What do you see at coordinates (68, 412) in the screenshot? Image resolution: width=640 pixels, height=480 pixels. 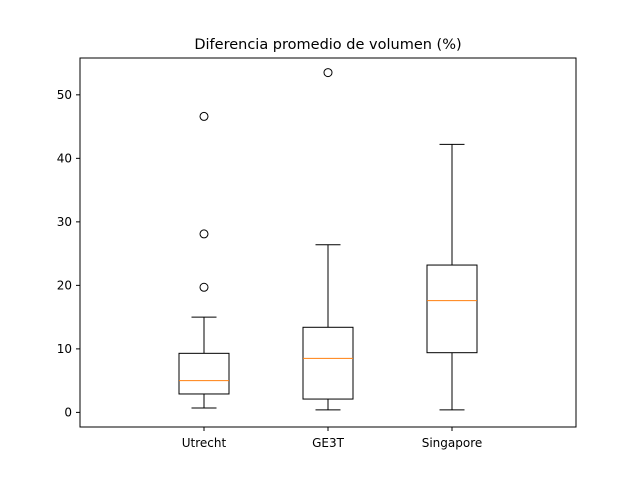 I see `y-tick-label: 0` at bounding box center [68, 412].